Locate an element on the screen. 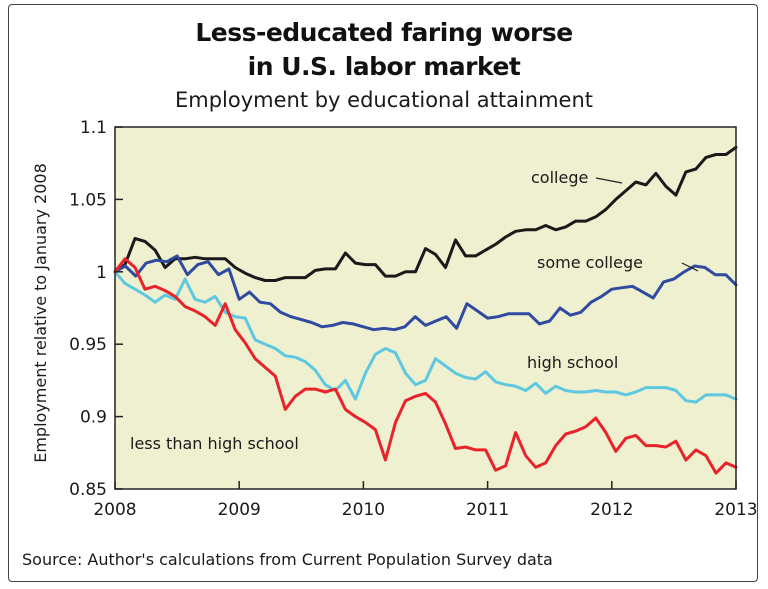 The width and height of the screenshot is (768, 589). x-tick-label: 2008 is located at coordinates (114, 510).